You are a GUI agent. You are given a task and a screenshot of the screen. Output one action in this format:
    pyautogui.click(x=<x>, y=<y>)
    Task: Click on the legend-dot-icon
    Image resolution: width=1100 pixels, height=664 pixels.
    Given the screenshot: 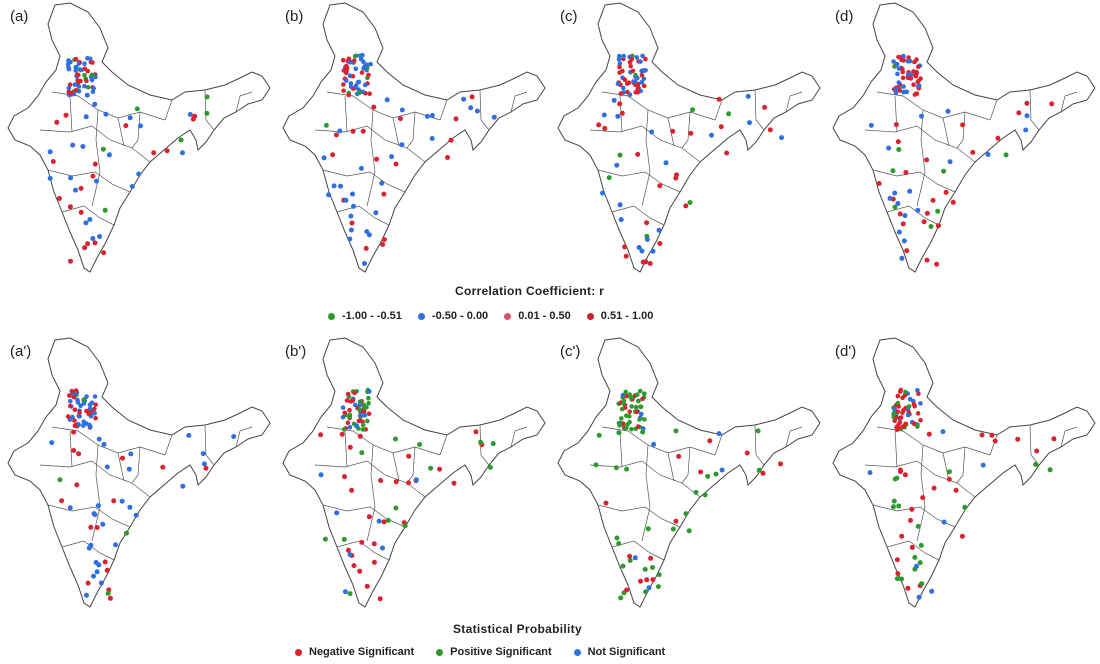 What is the action you would take?
    pyautogui.click(x=590, y=316)
    